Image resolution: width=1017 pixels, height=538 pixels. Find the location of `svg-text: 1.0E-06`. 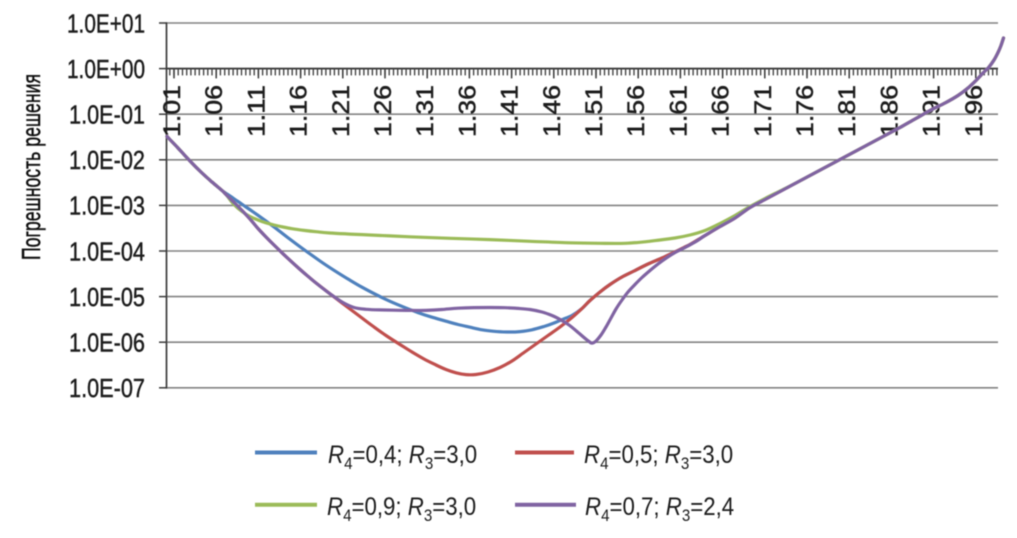

svg-text: 1.0E-06 is located at coordinates (107, 343).